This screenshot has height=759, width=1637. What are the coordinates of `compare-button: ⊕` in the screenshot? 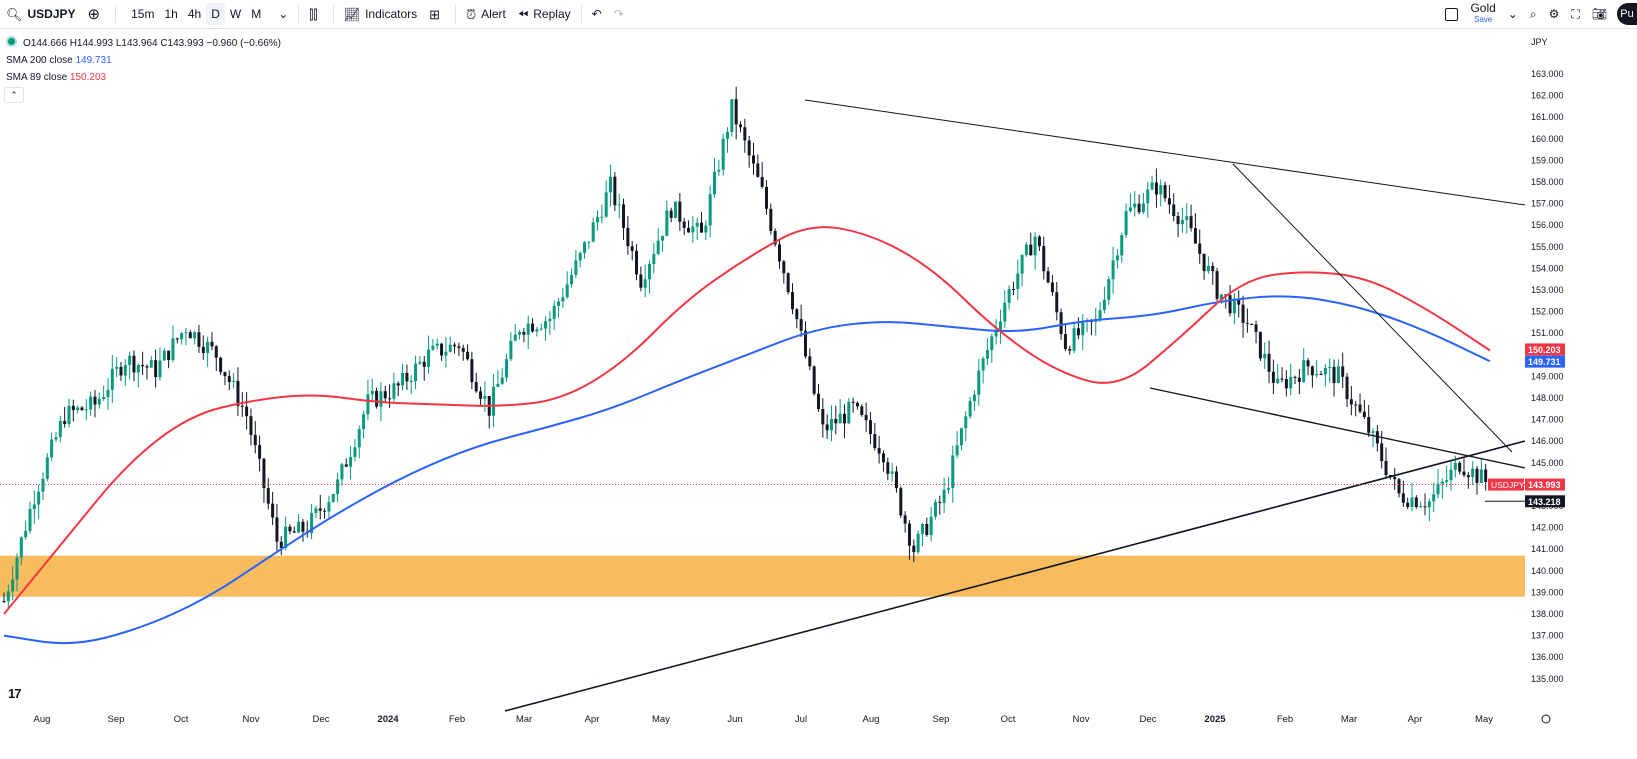 It's located at (97, 14).